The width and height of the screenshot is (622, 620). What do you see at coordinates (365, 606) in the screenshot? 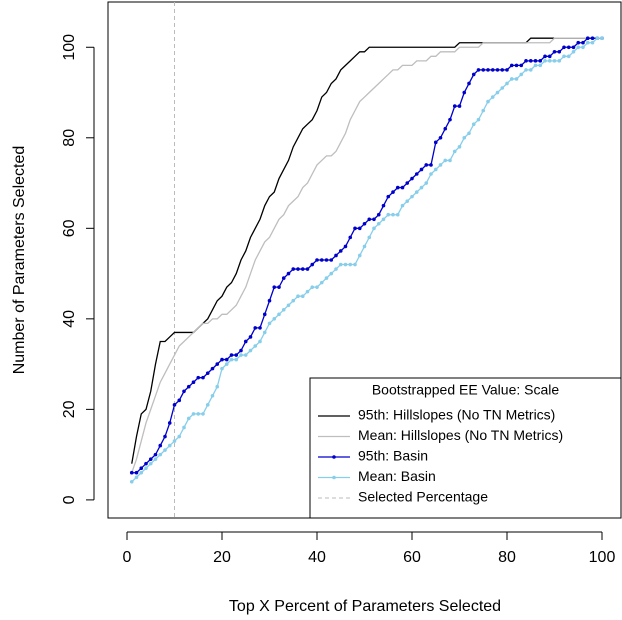
I see `x-axis-label: Top X Percent of Parameters Selected` at bounding box center [365, 606].